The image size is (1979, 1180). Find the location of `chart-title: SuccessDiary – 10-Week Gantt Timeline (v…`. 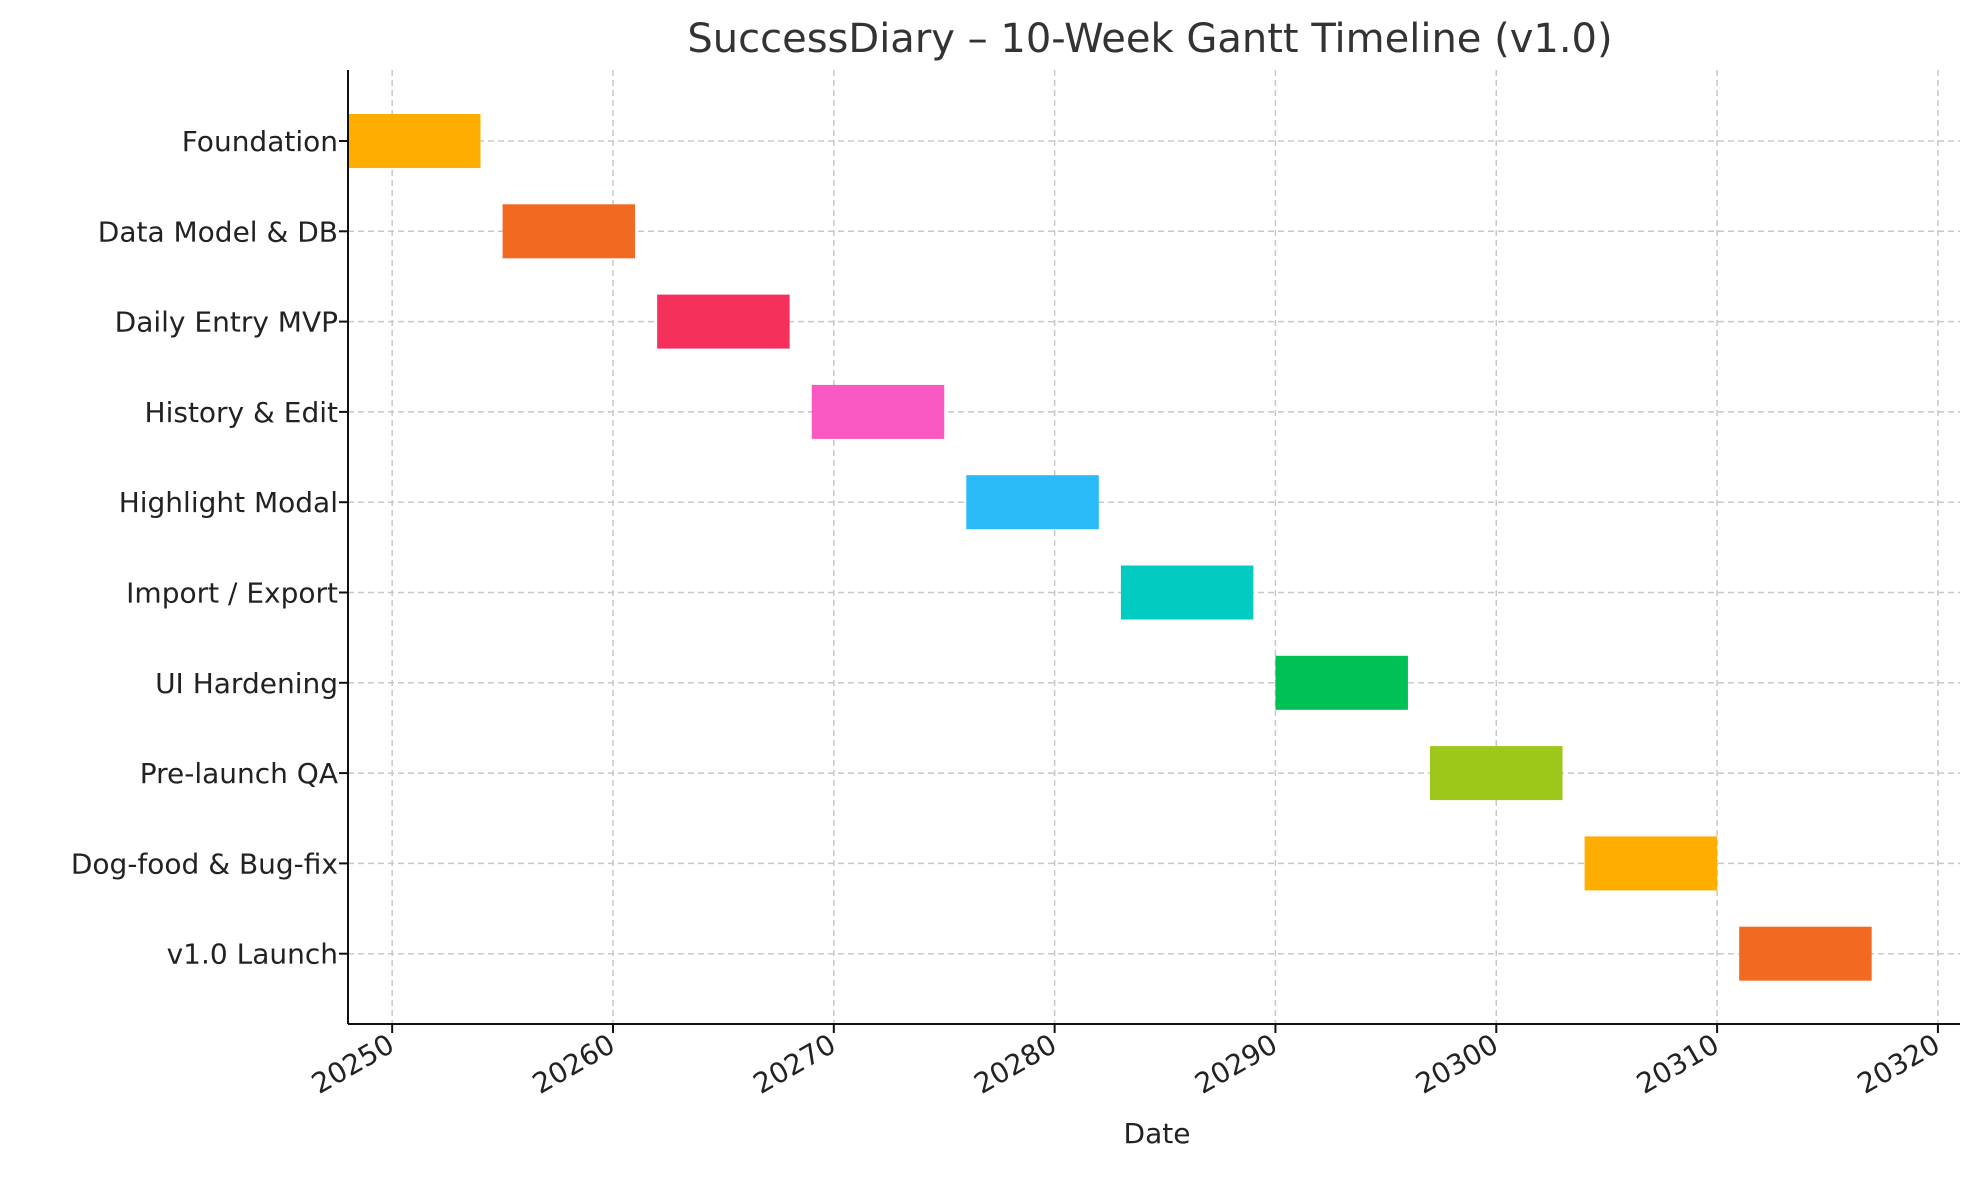

chart-title: SuccessDiary – 10-Week Gantt Timeline (v… is located at coordinates (1149, 39).